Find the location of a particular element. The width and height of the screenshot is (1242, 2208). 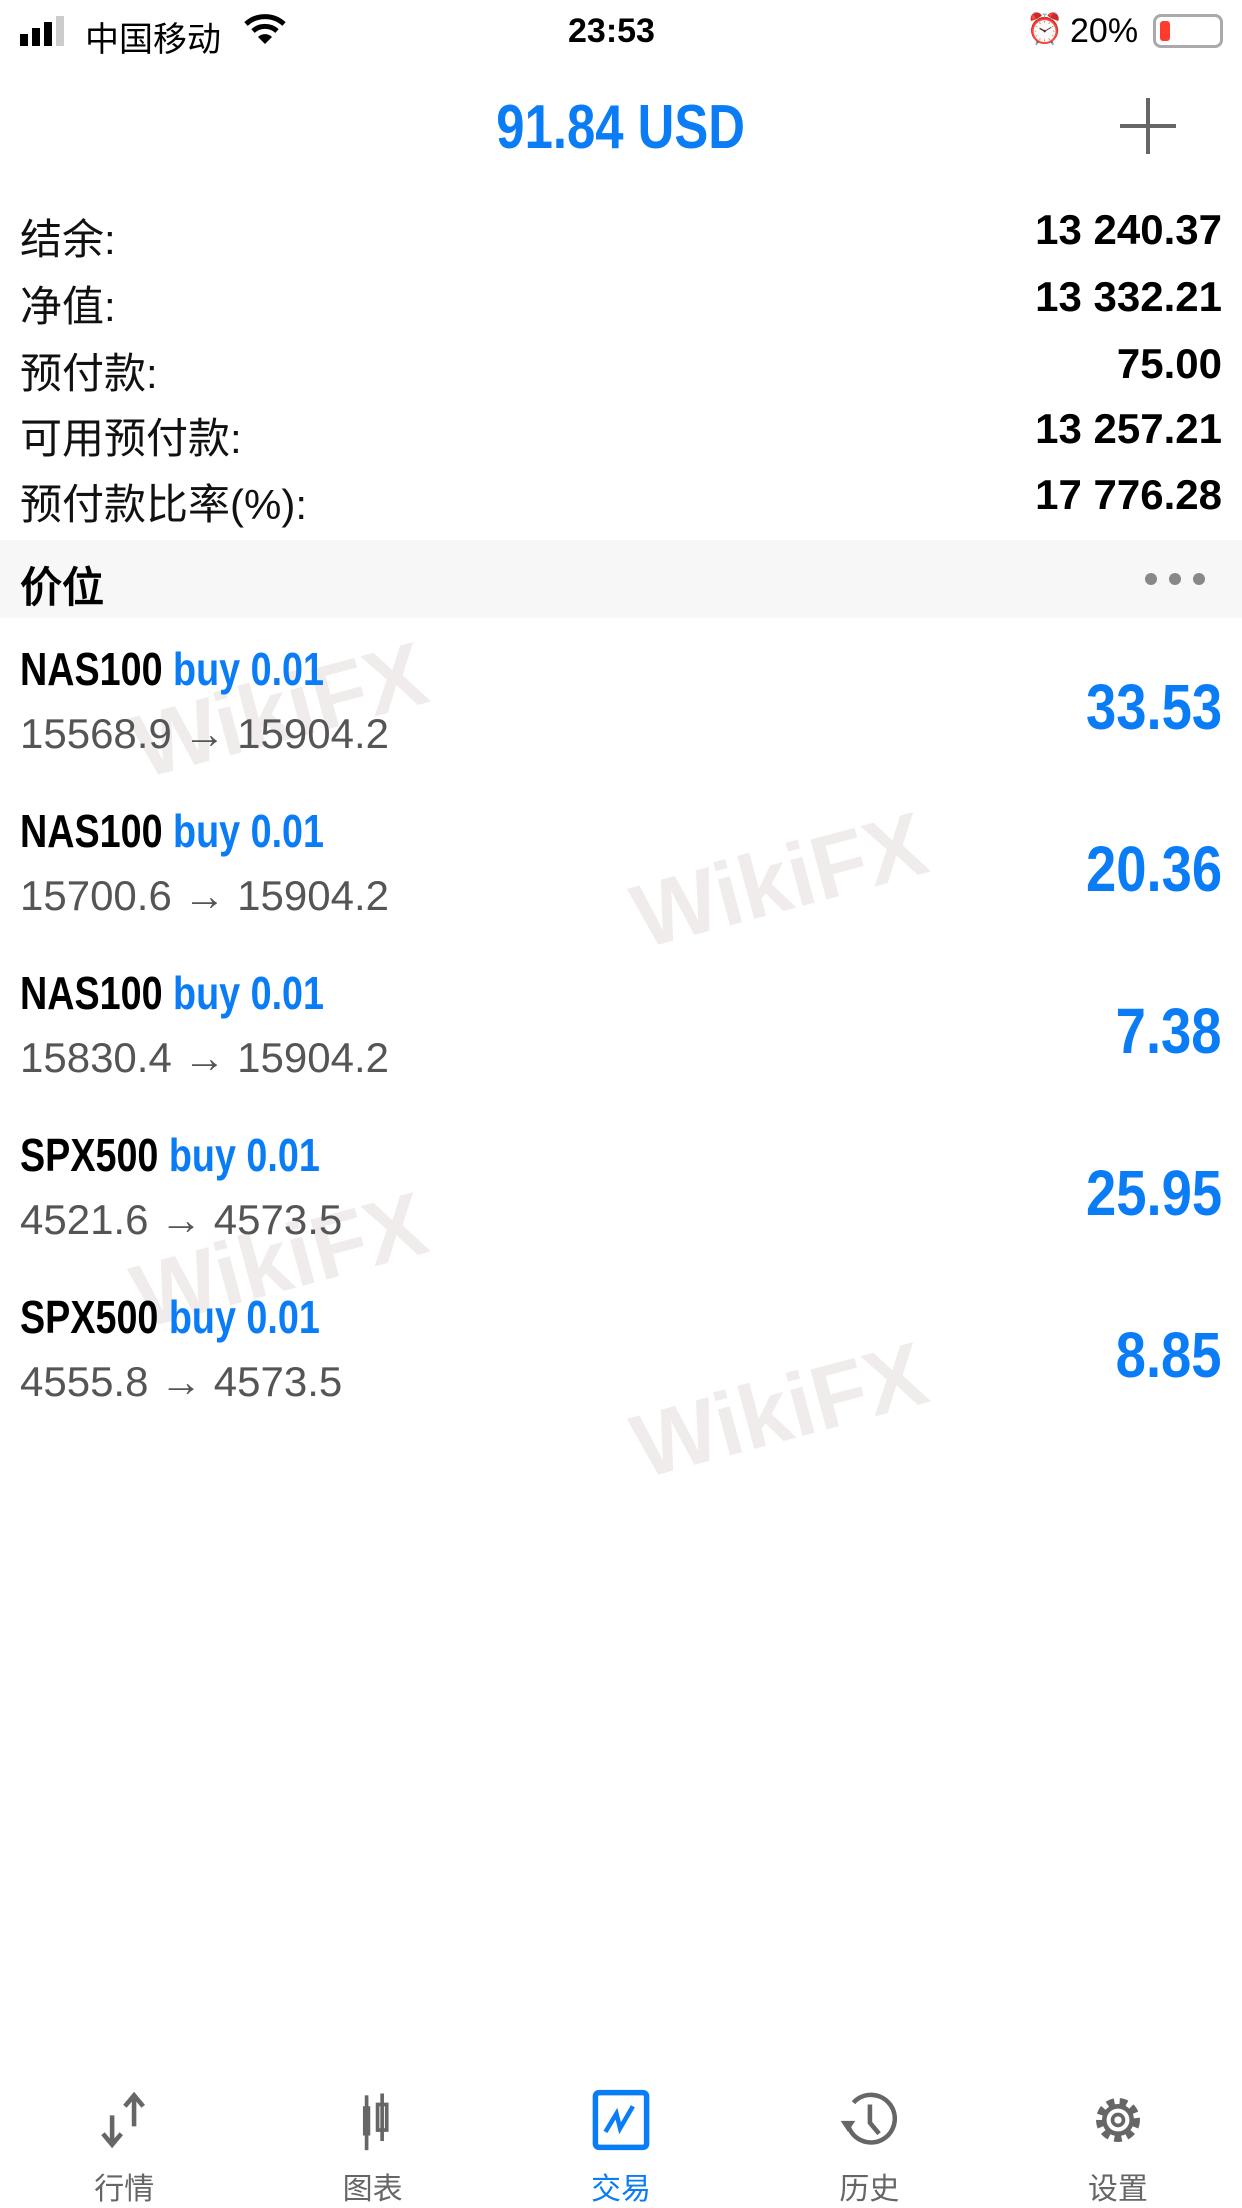

signal-icon is located at coordinates (42, 31).